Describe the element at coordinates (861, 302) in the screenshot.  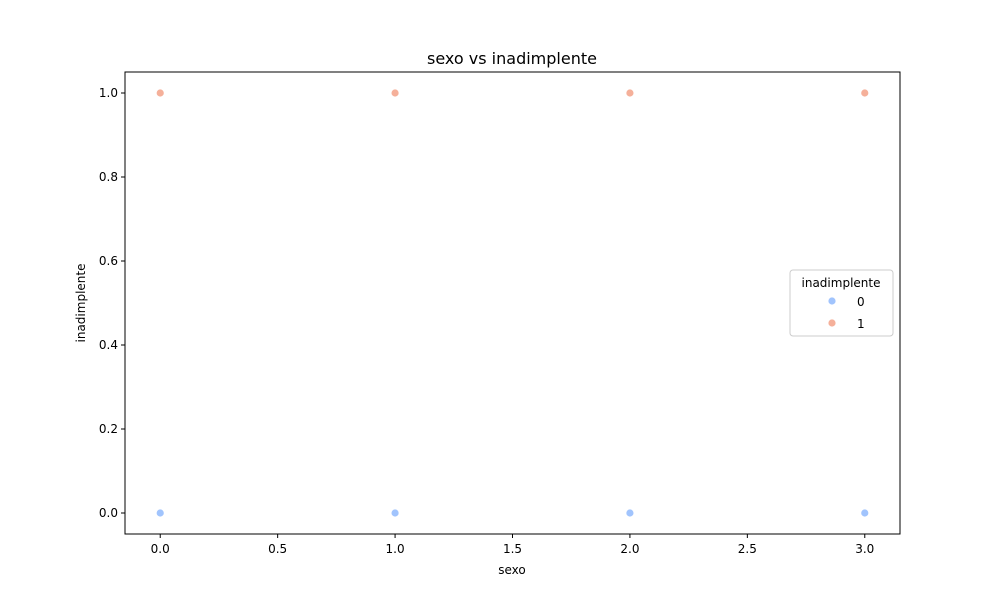
I see `legend-label-0: 0` at that location.